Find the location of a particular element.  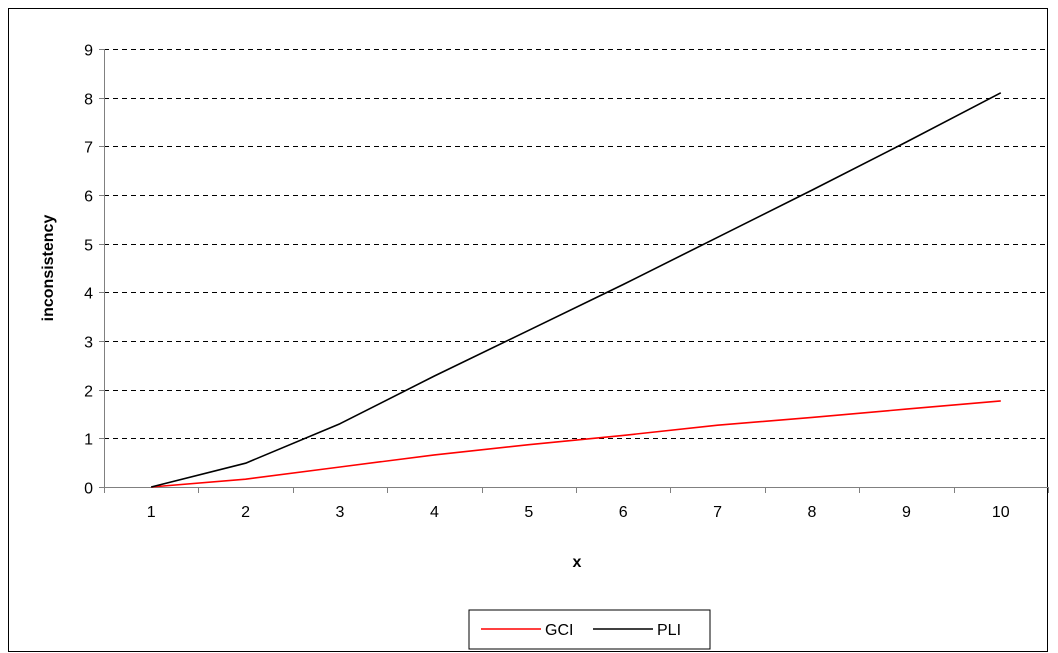

y-tick-label-6: 6 is located at coordinates (88, 197).